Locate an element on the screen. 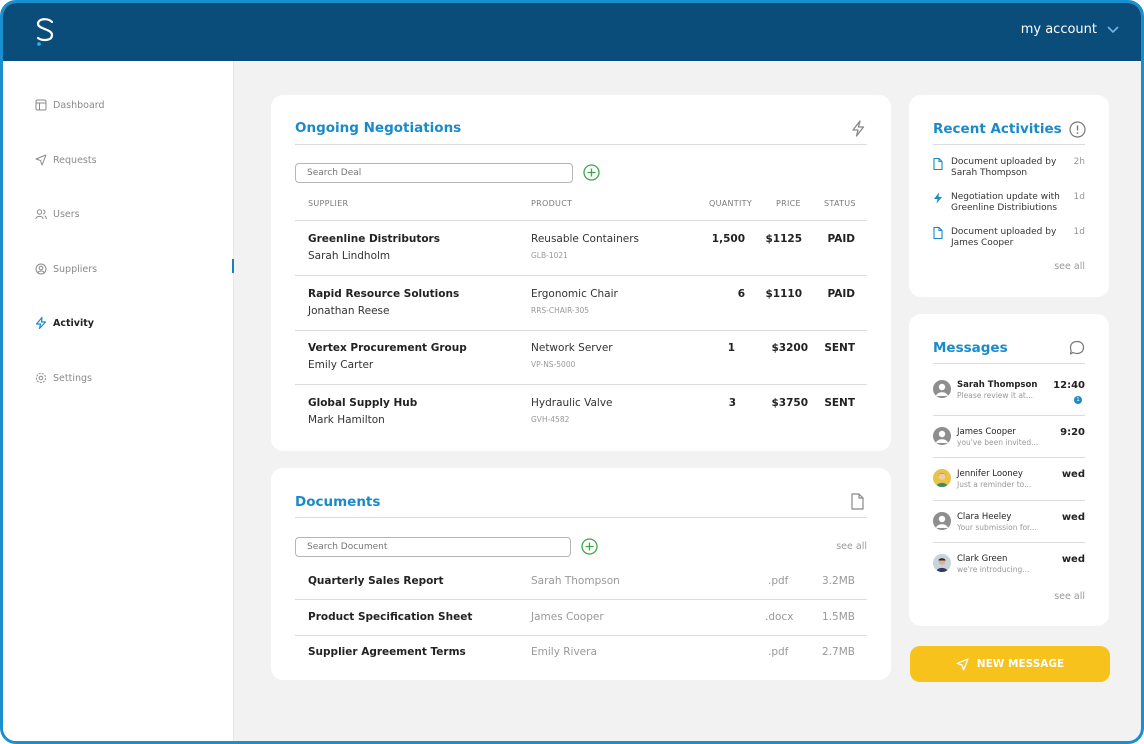 Image resolution: width=1144 pixels, height=744 pixels. user-placeholder-icon is located at coordinates (942, 389).